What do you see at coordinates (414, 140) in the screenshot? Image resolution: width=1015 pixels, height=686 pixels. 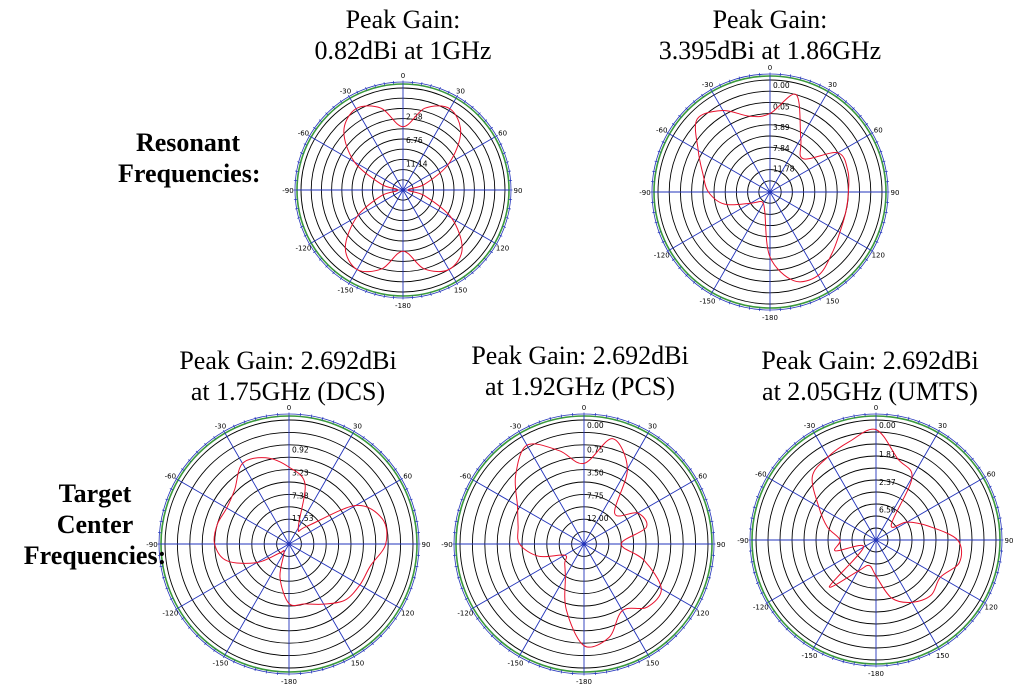 I see `radial-value-label: 6.76` at bounding box center [414, 140].